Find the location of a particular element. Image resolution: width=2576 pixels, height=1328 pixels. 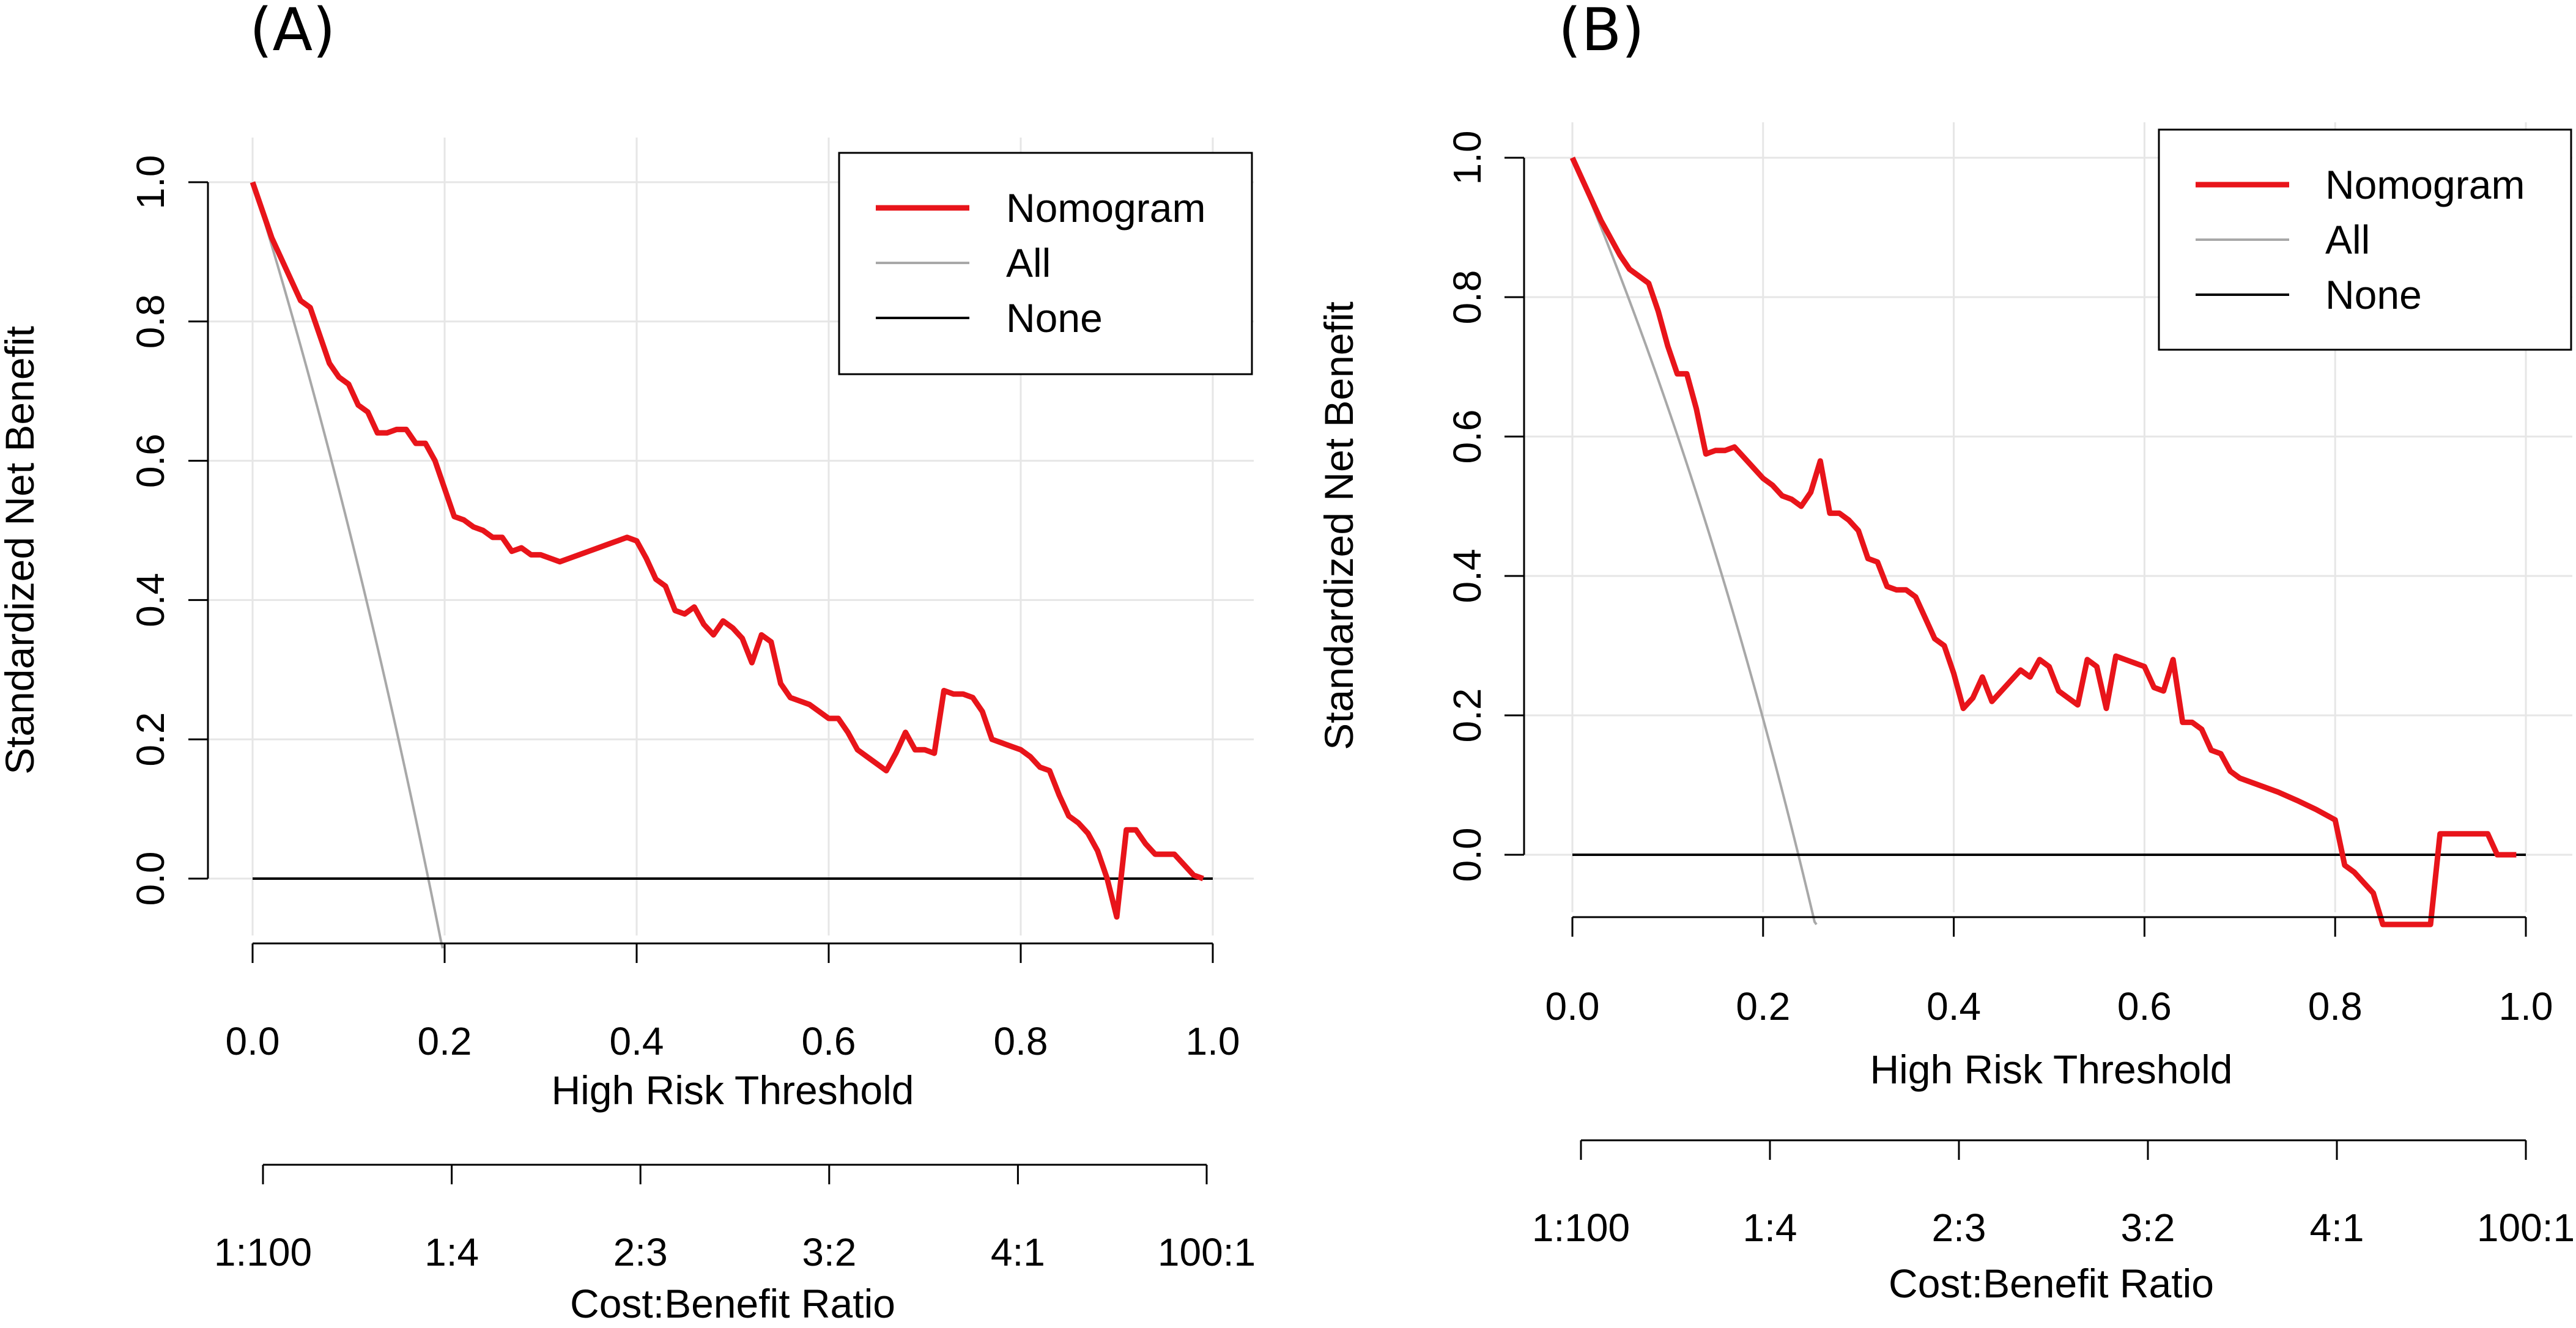

panel-label-a: (A) is located at coordinates (293, 32).